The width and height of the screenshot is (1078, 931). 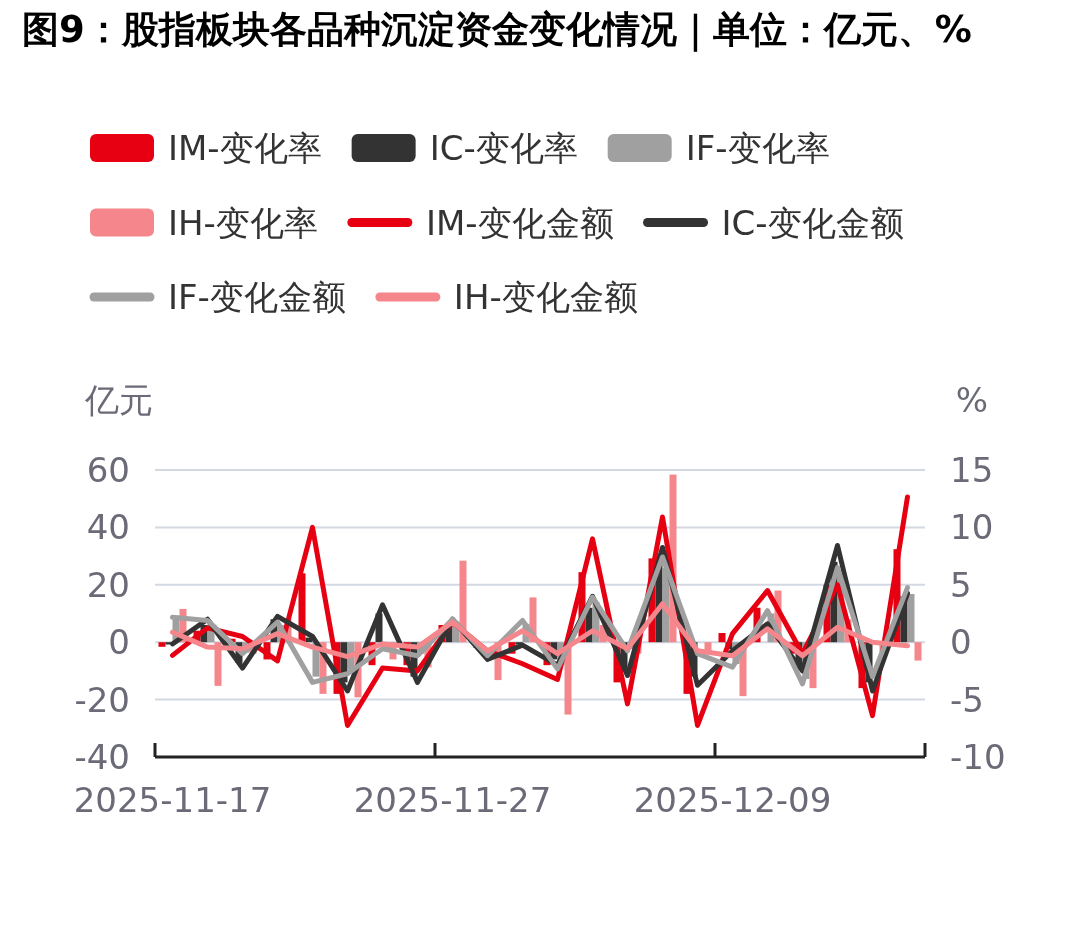 I want to click on y2-tick-label: -5, so click(x=967, y=699).